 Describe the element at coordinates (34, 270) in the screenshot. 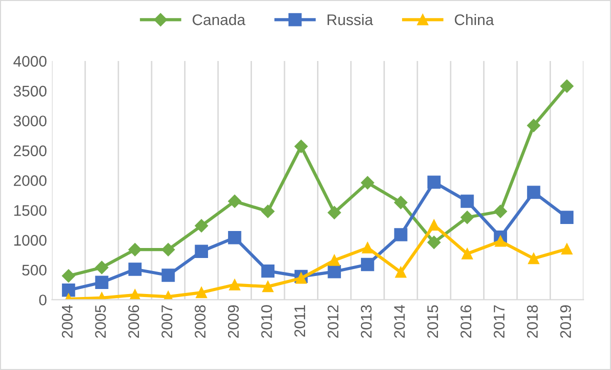

I see `y-tick-label: 500` at that location.